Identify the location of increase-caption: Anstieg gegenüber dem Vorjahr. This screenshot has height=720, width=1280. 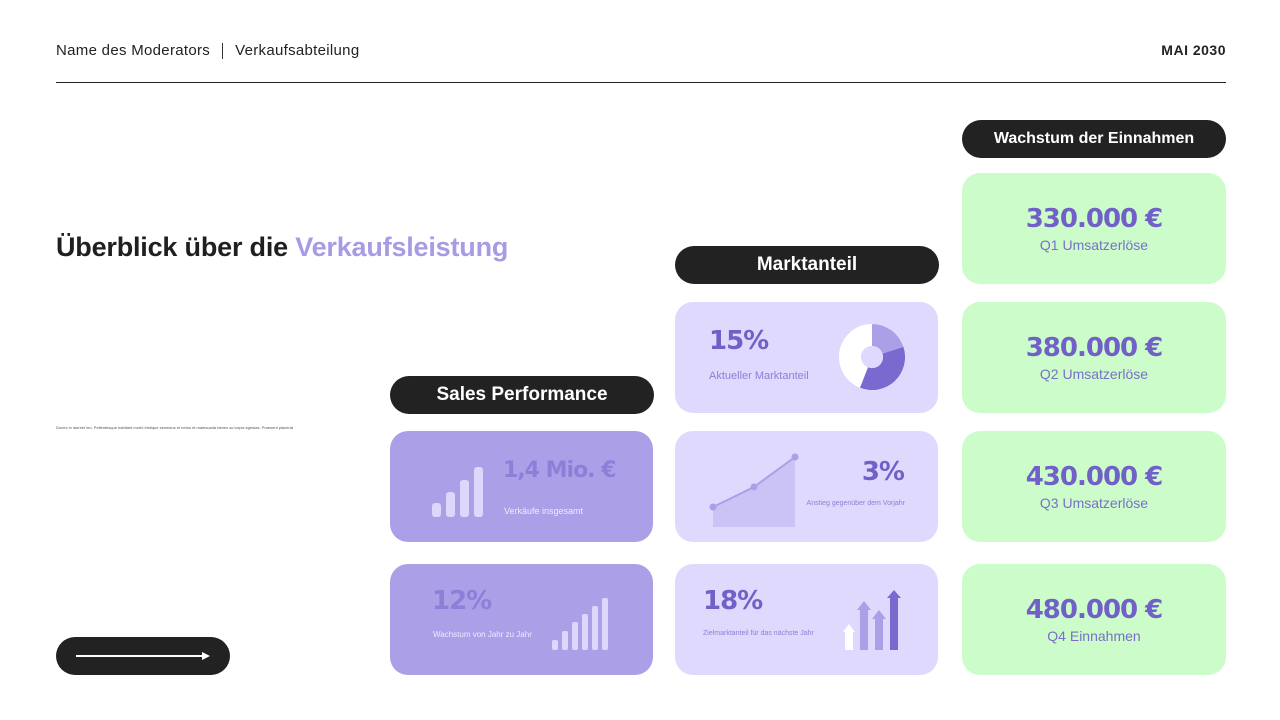
(855, 503).